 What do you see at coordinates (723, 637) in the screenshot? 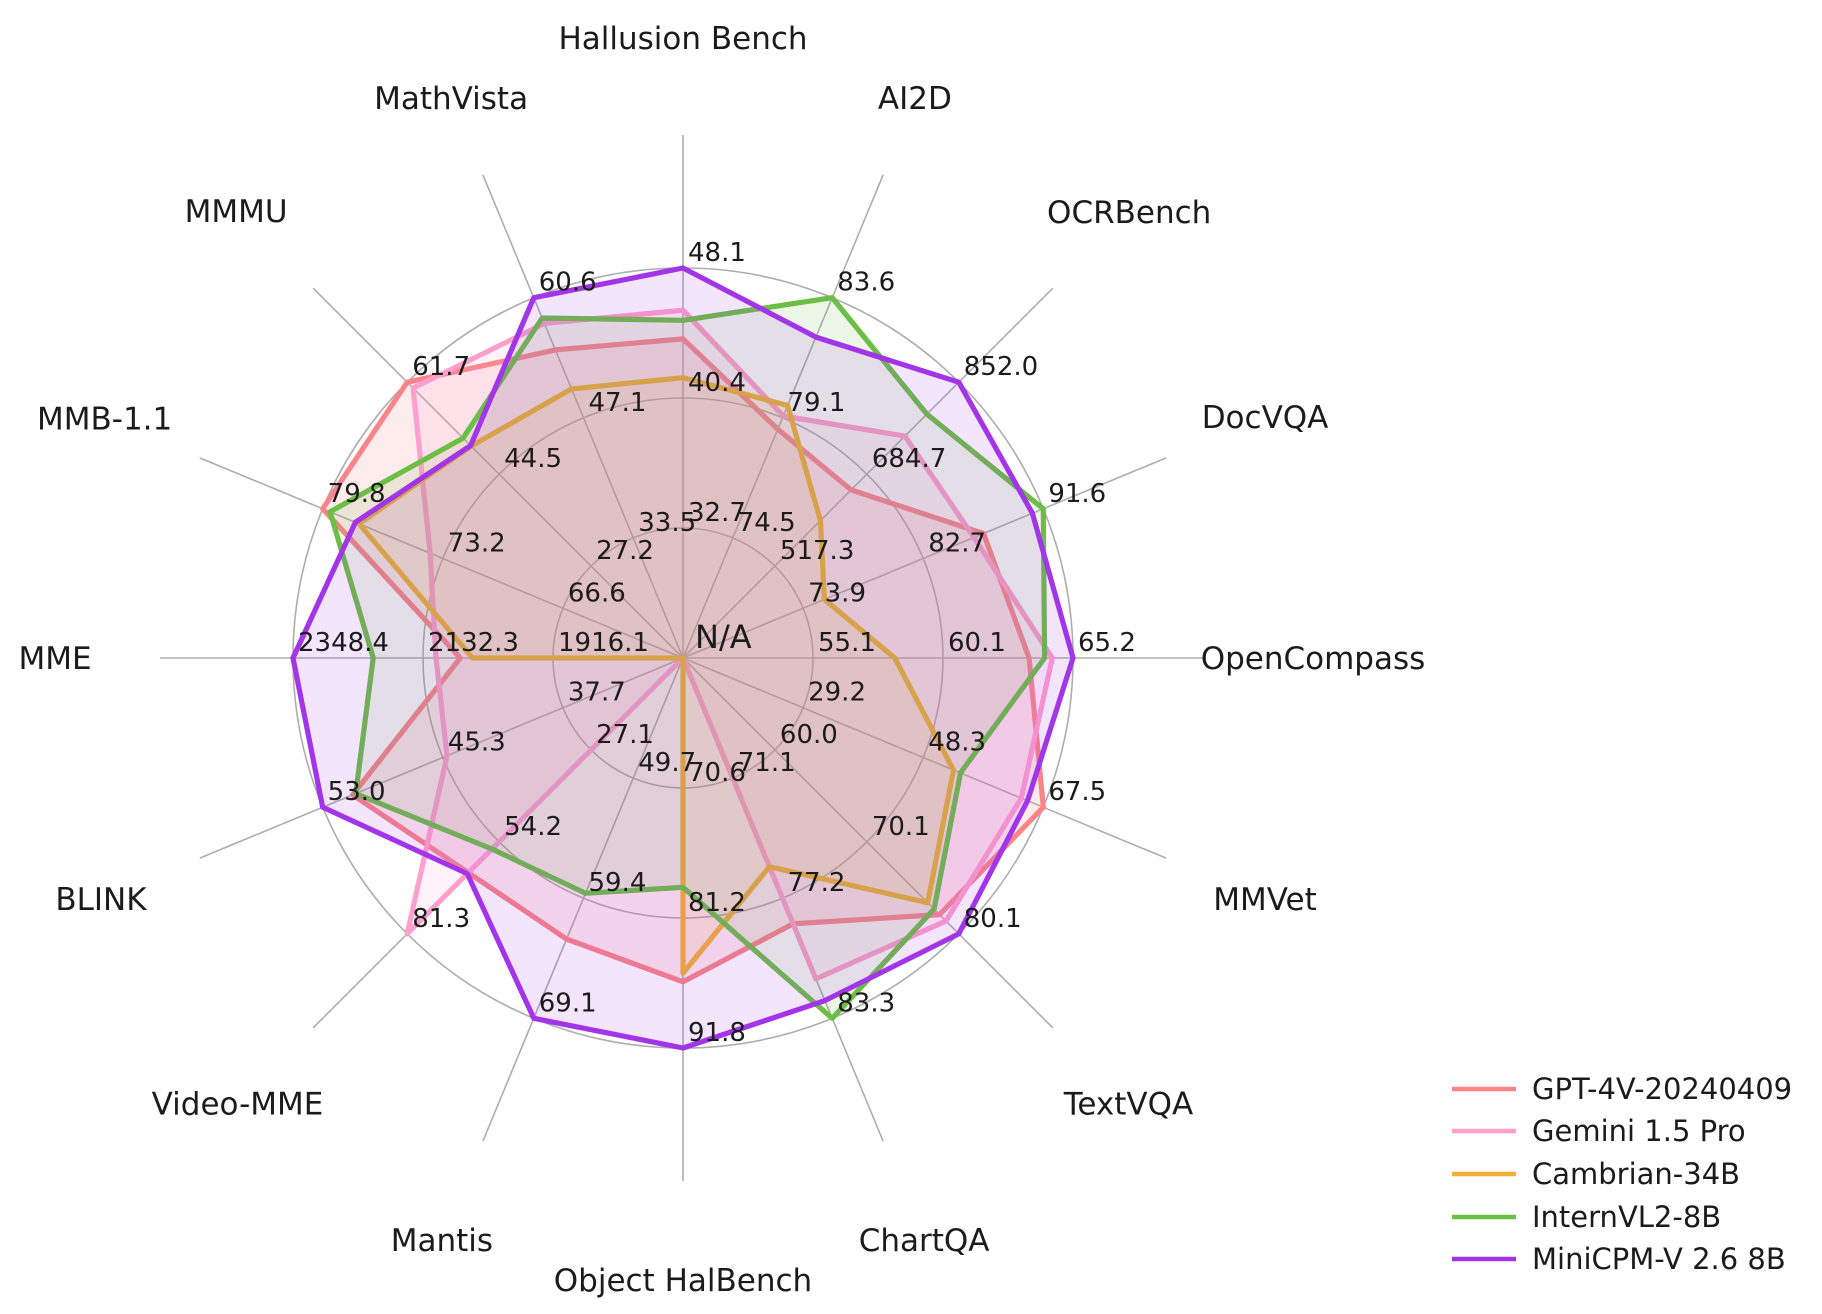
I see `center-na-label: N/A` at bounding box center [723, 637].